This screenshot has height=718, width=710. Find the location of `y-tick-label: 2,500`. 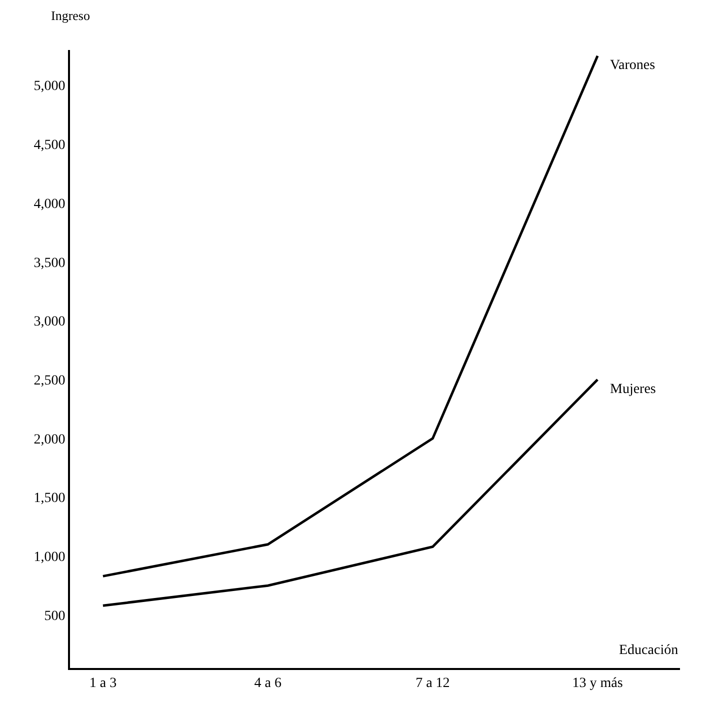

y-tick-label: 2,500 is located at coordinates (50, 381).